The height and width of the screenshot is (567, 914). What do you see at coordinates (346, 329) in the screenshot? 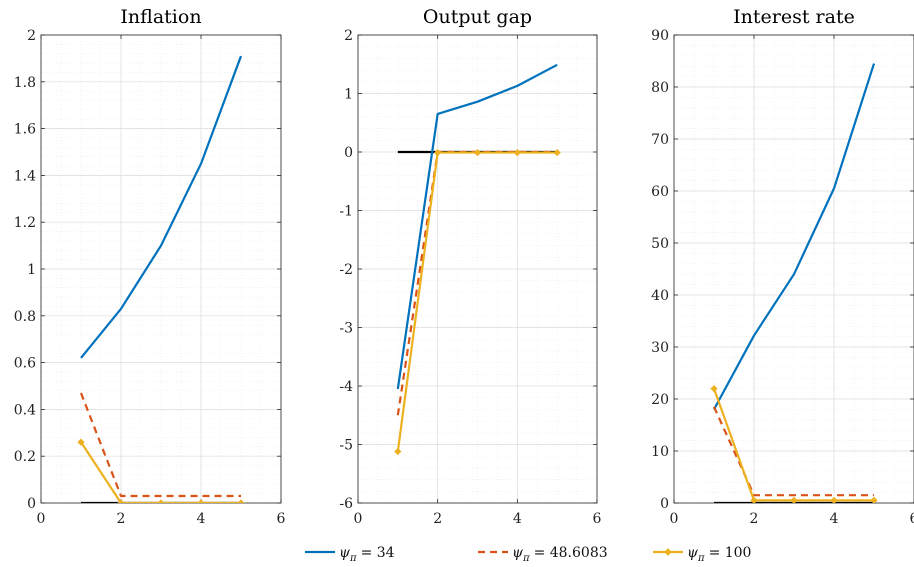
I see `y-tick-label: -3` at bounding box center [346, 329].